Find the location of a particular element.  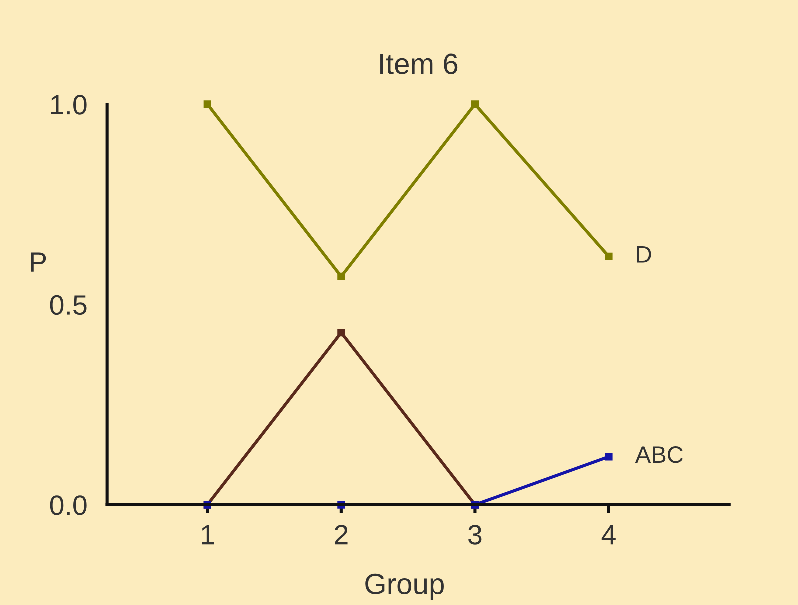

y-tick-label: 0.0 is located at coordinates (68, 506).